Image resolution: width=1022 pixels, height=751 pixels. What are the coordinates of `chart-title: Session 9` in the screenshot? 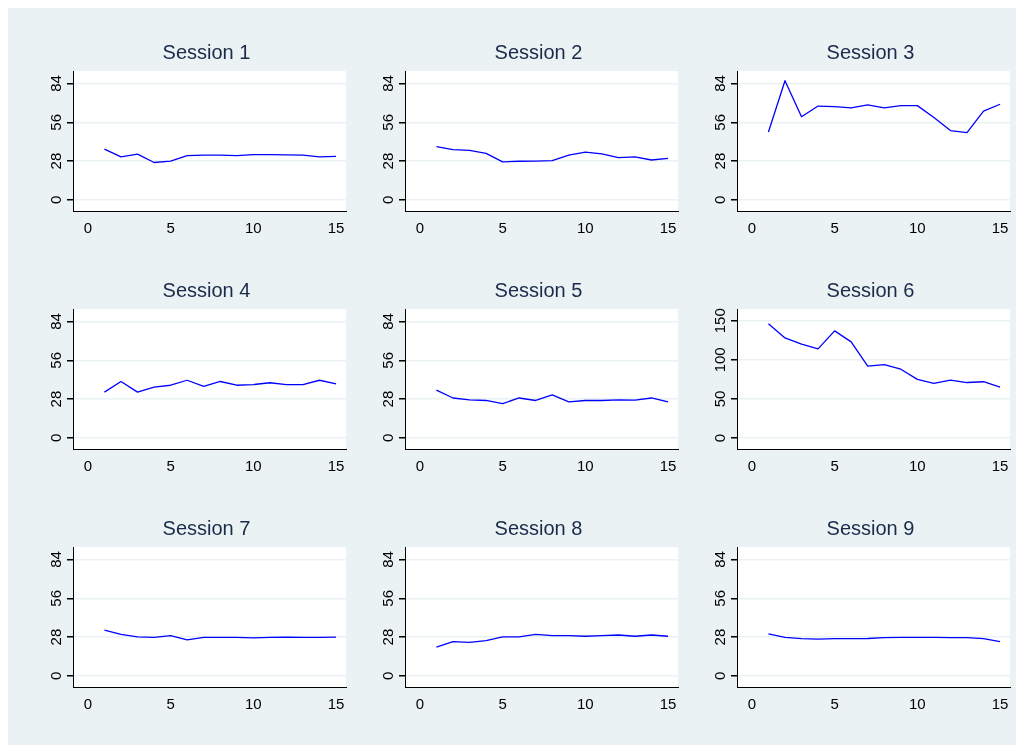 It's located at (870, 527).